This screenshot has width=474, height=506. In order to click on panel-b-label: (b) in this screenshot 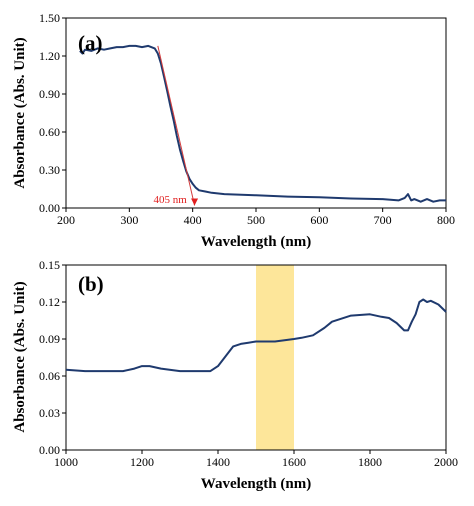, I will do `click(91, 284)`.